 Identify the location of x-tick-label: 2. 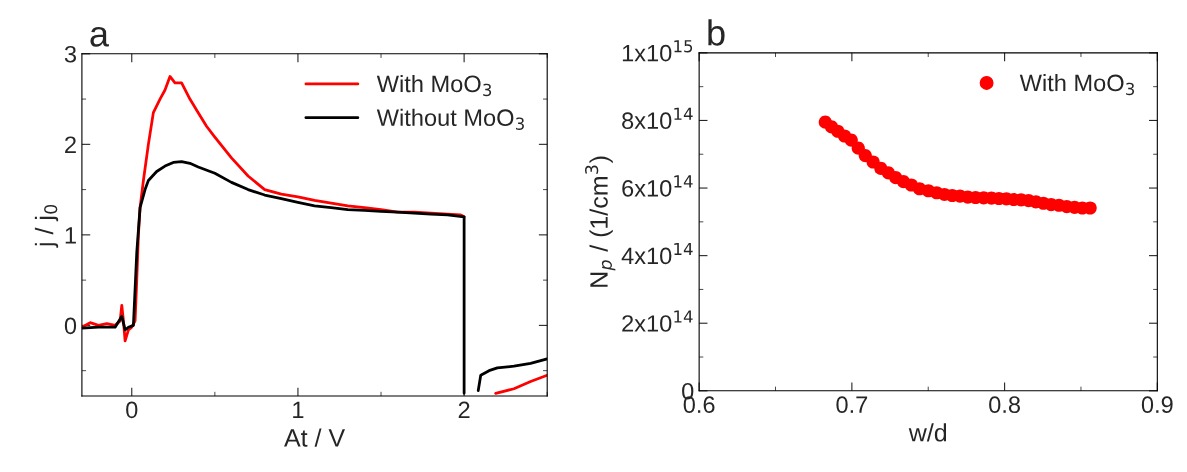
(464, 409).